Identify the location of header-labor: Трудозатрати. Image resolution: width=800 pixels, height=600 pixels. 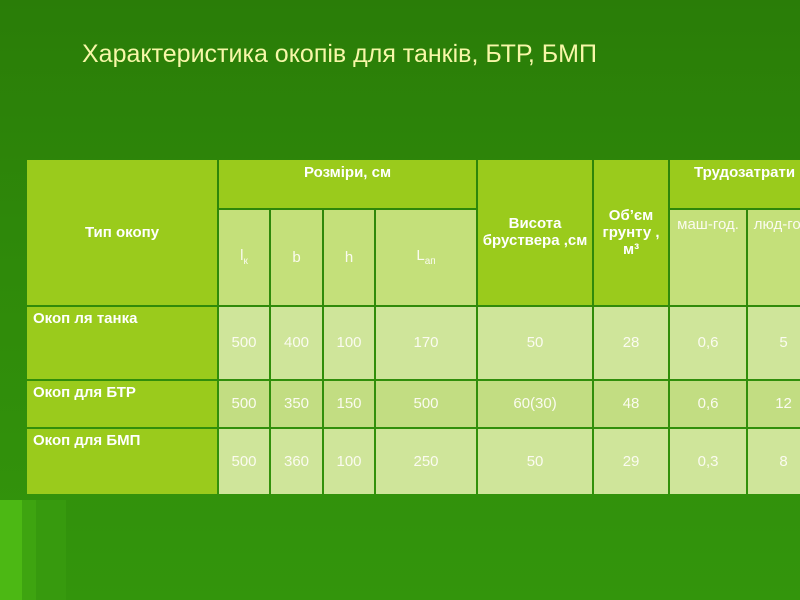
(735, 184).